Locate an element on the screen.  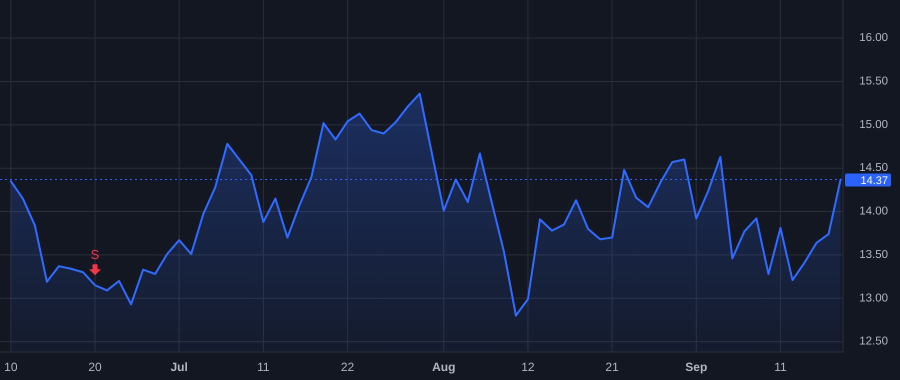
annotation: S is located at coordinates (95, 254).